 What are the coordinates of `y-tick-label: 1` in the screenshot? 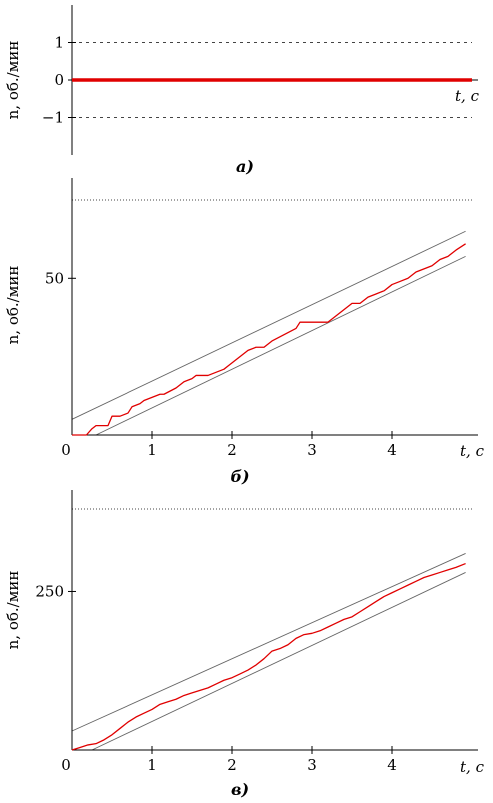 It's located at (59, 43).